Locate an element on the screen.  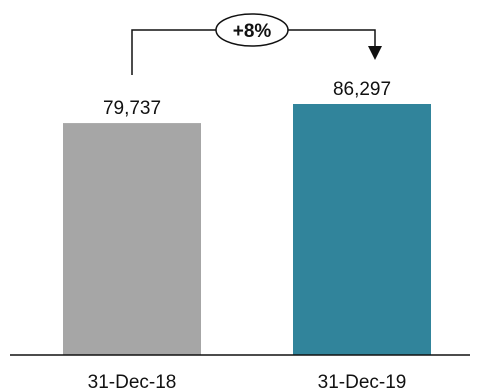
arrow-down-icon is located at coordinates (375, 53).